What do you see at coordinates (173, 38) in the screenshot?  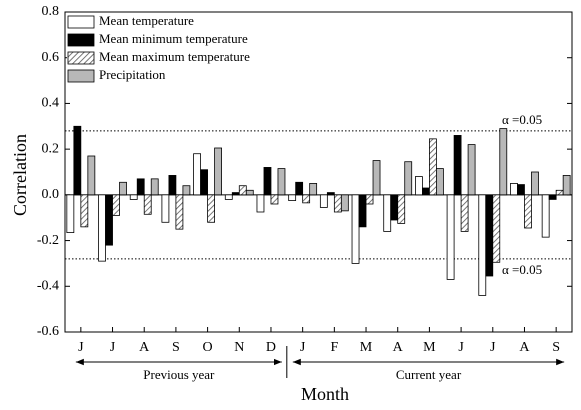 I see `legend-label: Mean minimum temperature` at bounding box center [173, 38].